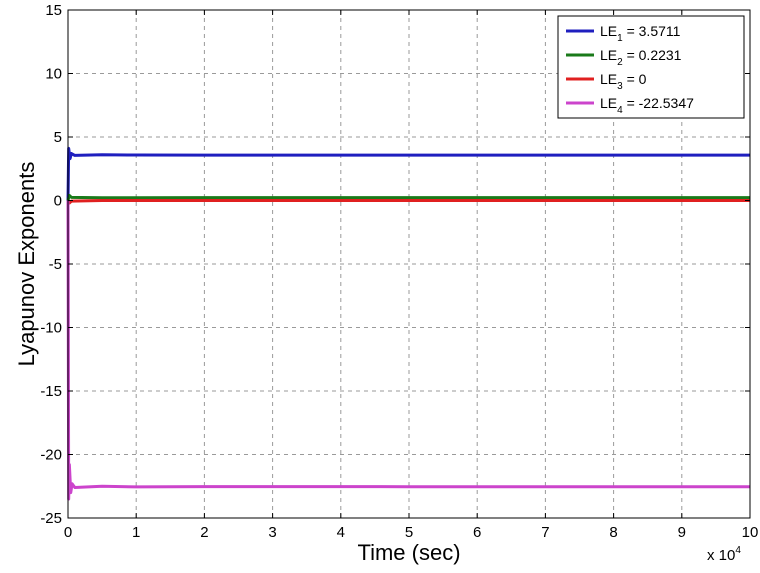  I want to click on x-tick-label: 0, so click(68, 532).